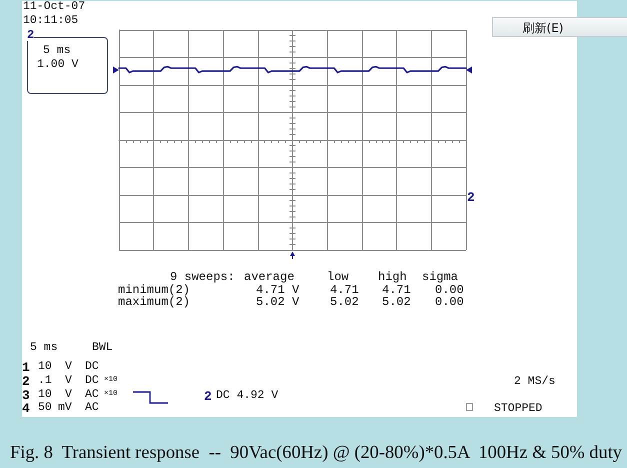 Image resolution: width=627 pixels, height=468 pixels. I want to click on text: 4, so click(26, 408).